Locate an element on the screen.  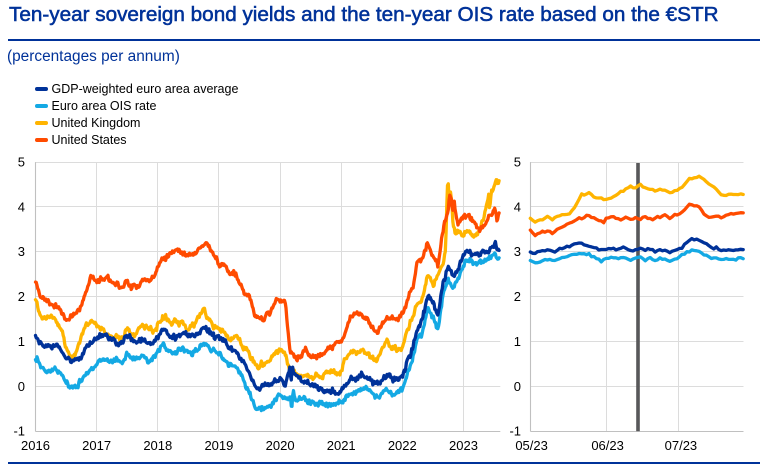
svg-text: 05/23 is located at coordinates (531, 445).